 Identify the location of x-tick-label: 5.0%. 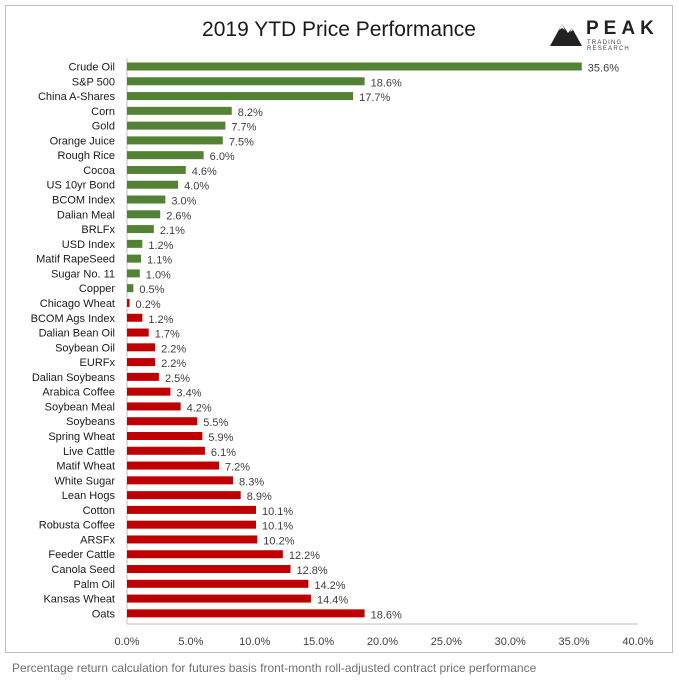
(190, 642).